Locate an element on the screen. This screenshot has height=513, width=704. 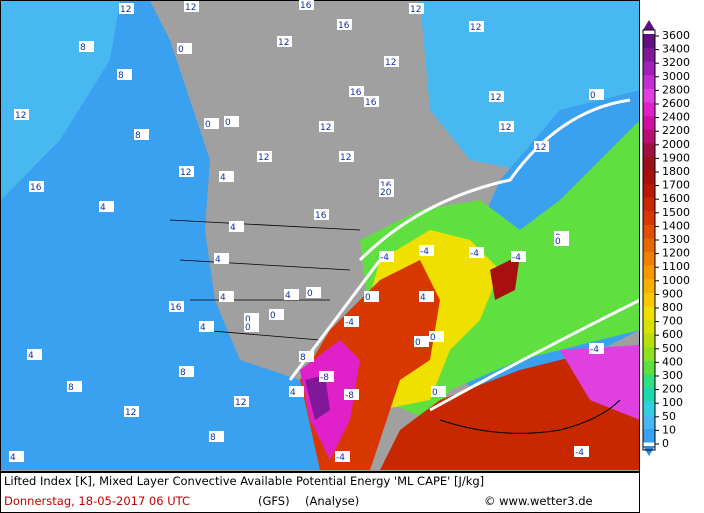
colorbar-frame is located at coordinates (649, 240).